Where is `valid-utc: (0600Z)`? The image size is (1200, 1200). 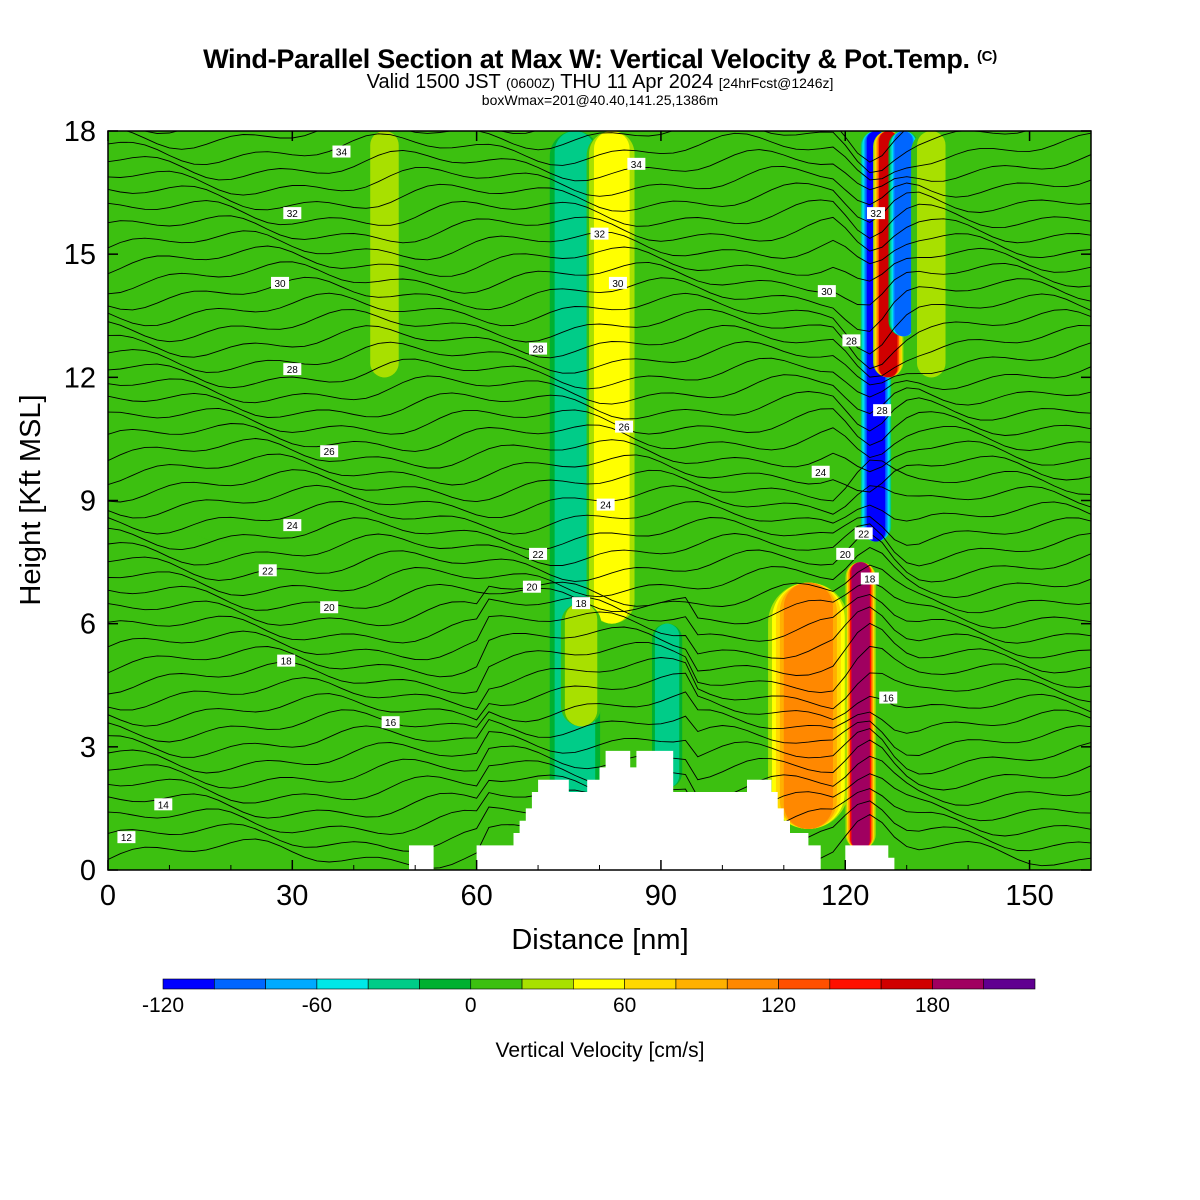
valid-utc: (0600Z) is located at coordinates (530, 83).